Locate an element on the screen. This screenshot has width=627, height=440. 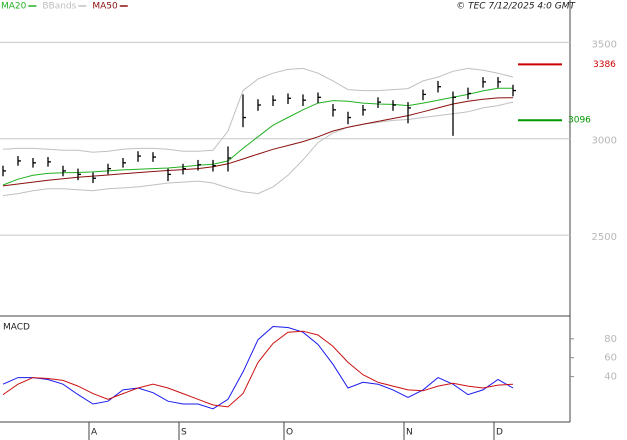
macd-line is located at coordinates (258, 369).